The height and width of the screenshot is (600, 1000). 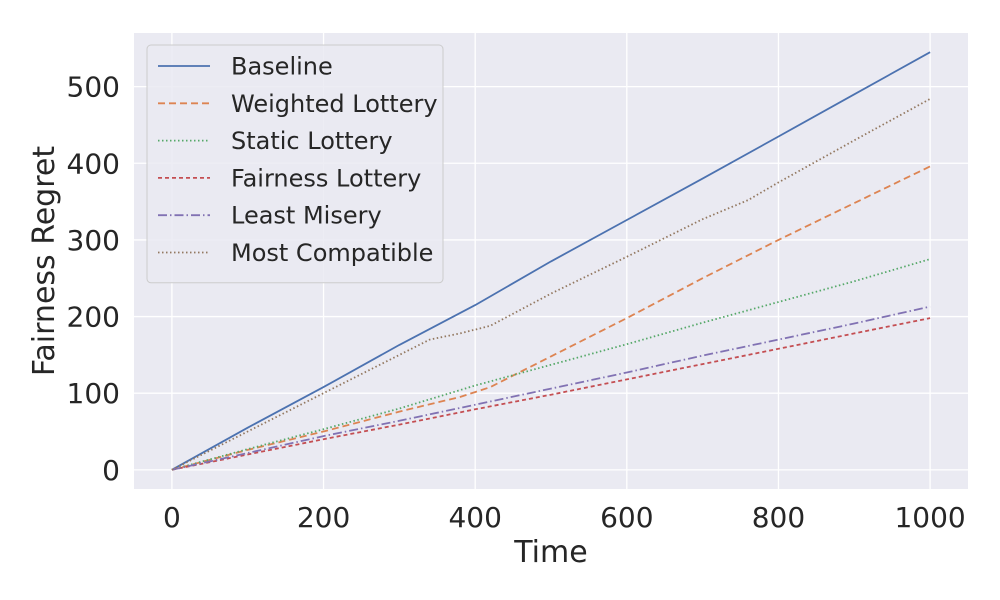 What do you see at coordinates (44, 261) in the screenshot?
I see `y-axis-title: Fairness Regret` at bounding box center [44, 261].